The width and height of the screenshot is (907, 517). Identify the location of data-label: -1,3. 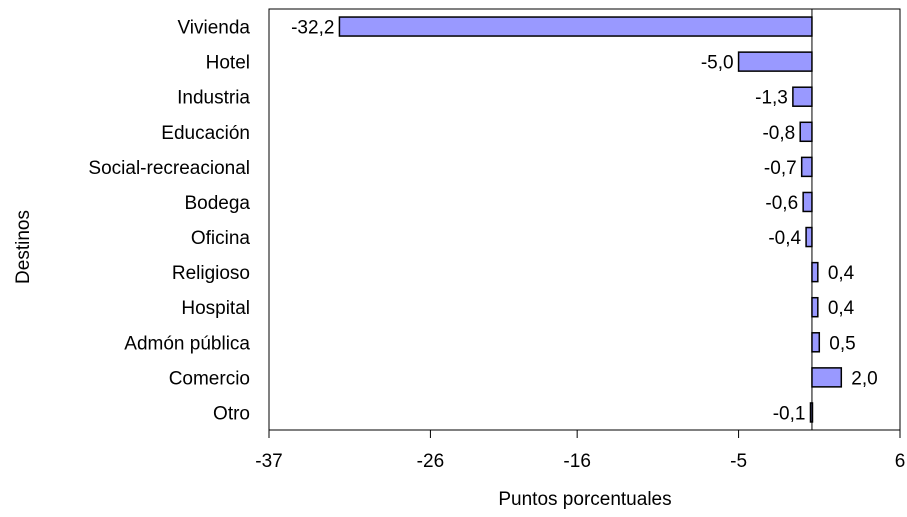
(771, 98).